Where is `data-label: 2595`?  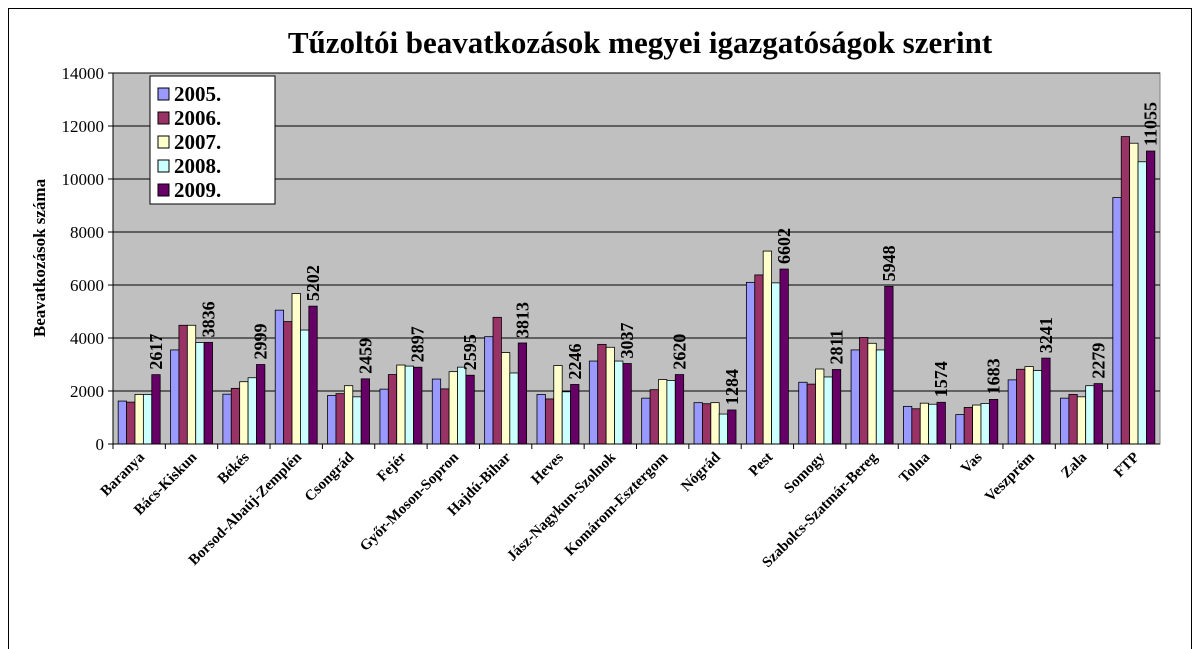
data-label: 2595 is located at coordinates (470, 352).